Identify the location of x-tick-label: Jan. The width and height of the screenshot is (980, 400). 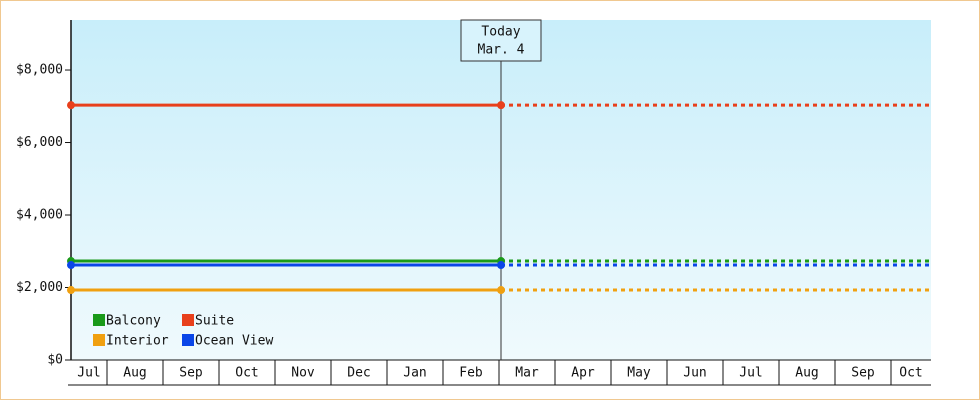
(414, 373).